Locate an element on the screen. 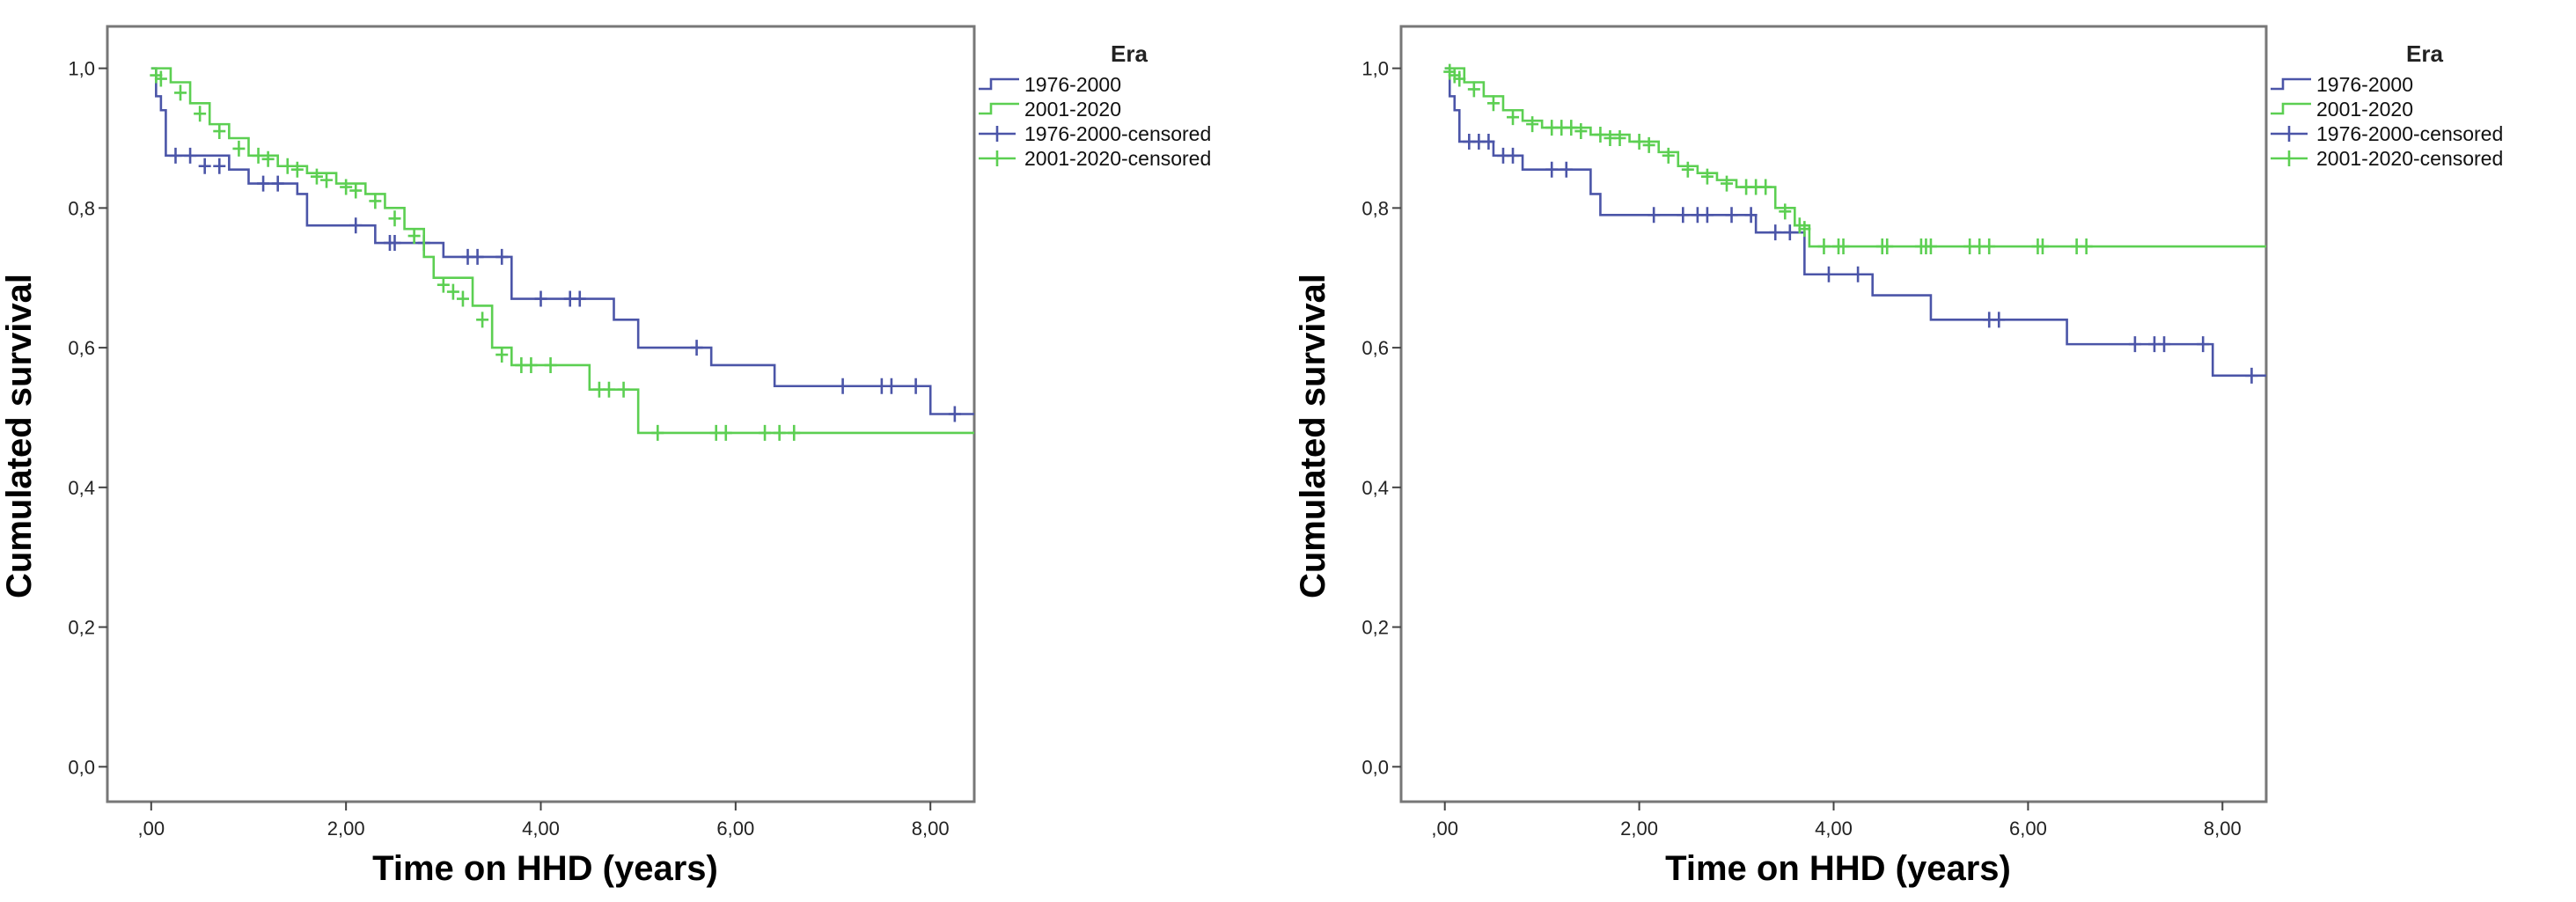 The height and width of the screenshot is (902, 2576). x-tick-label: ,00 is located at coordinates (1444, 829).